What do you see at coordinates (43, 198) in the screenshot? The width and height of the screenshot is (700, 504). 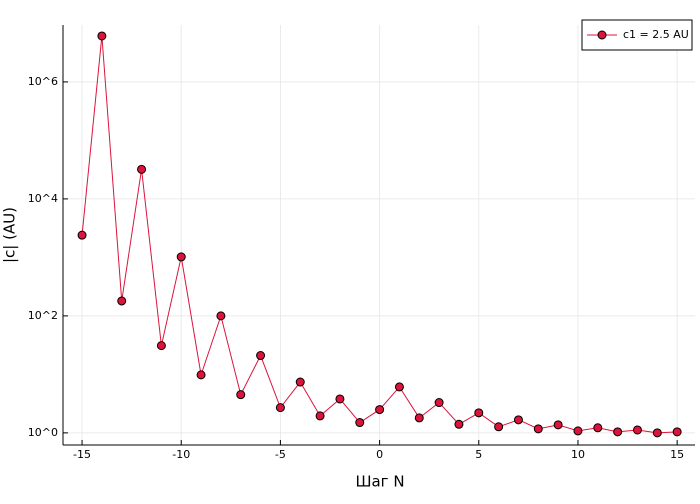 I see `y-tick-label: 10^4` at bounding box center [43, 198].